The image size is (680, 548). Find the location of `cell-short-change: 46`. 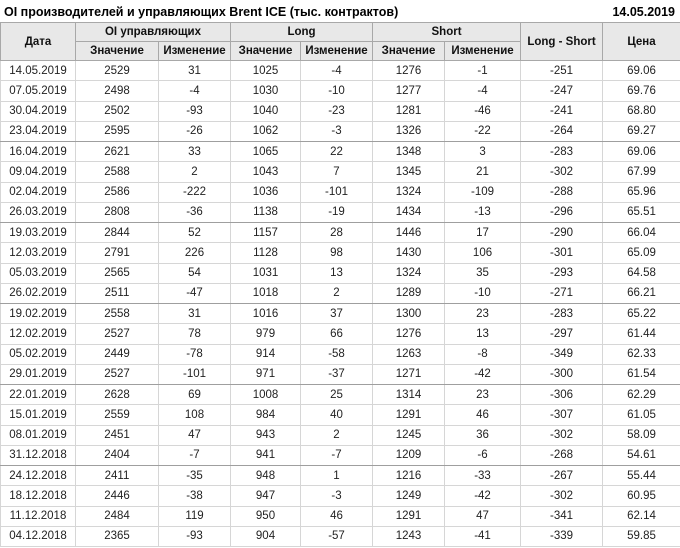

cell-short-change: 46 is located at coordinates (483, 415).